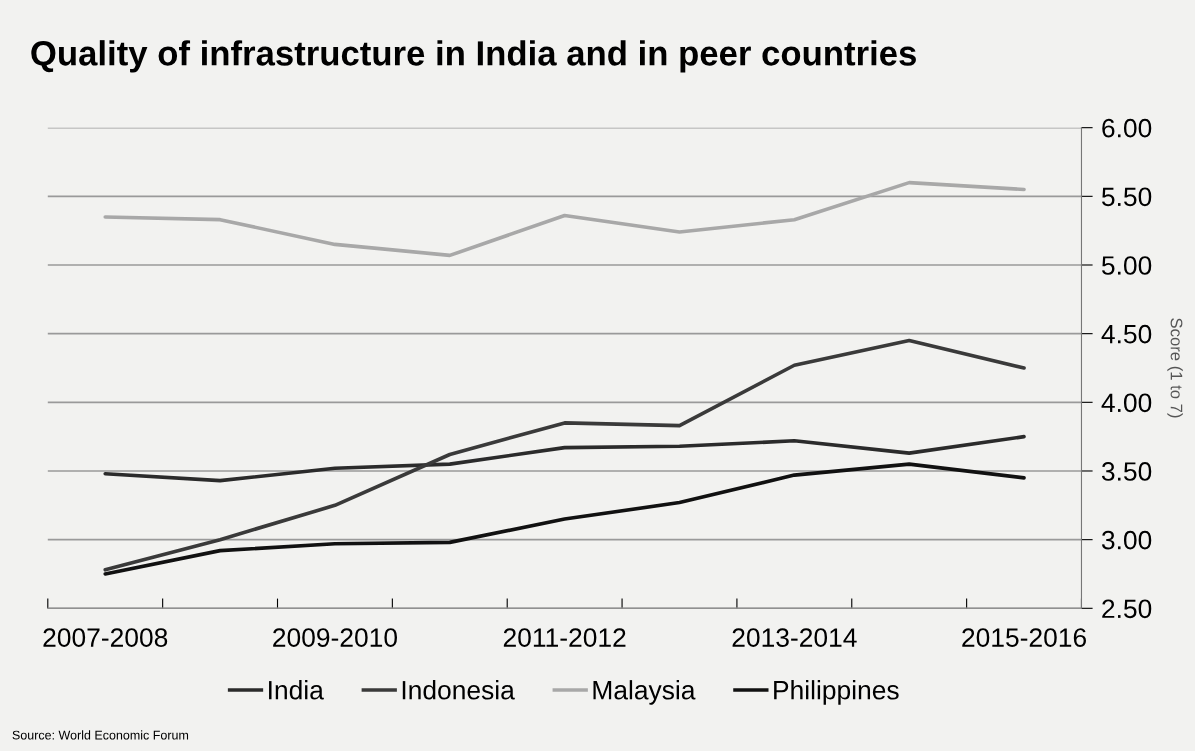 This screenshot has height=751, width=1195. Describe the element at coordinates (1024, 637) in the screenshot. I see `x-tick-label: 2015-2016` at that location.